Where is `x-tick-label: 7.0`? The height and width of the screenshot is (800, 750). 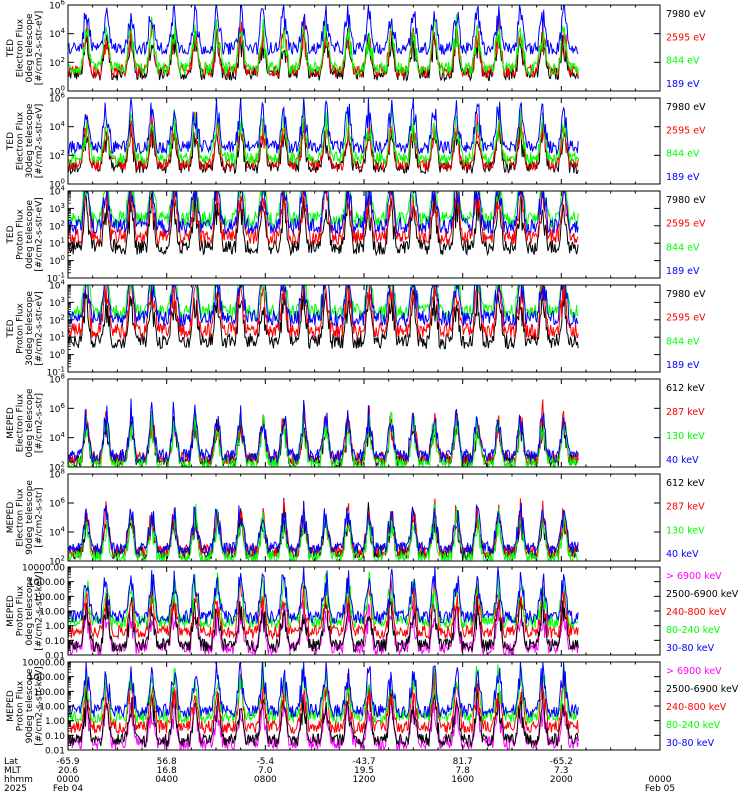 x-tick-label: 7.0 is located at coordinates (265, 771).